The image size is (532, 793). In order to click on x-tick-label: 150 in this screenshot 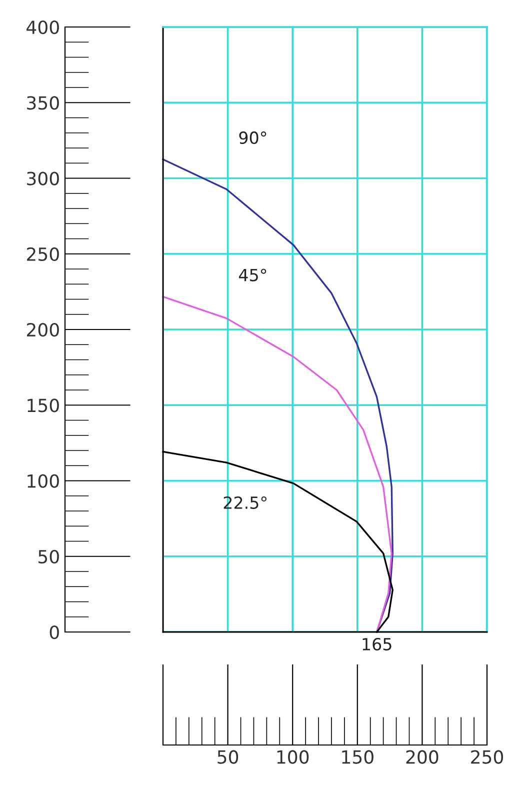, I will do `click(358, 757)`.